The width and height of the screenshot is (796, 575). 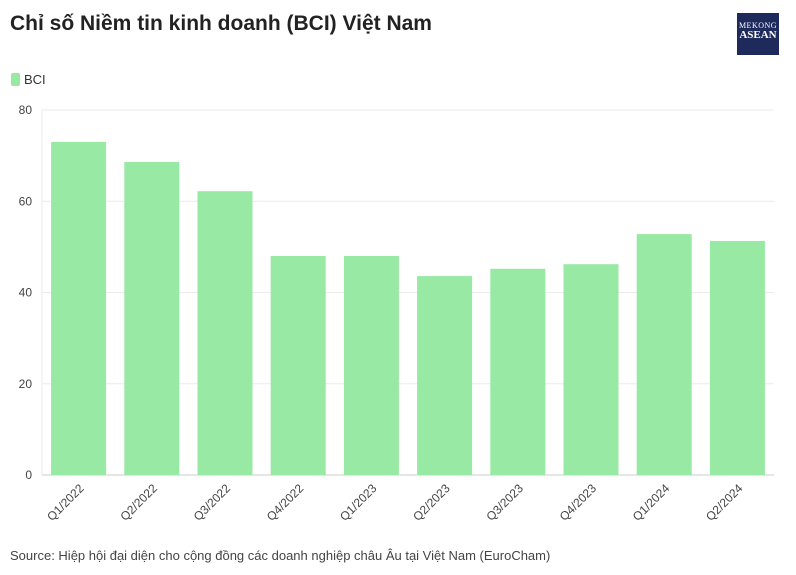 I want to click on bar-q2-2023, so click(x=445, y=375).